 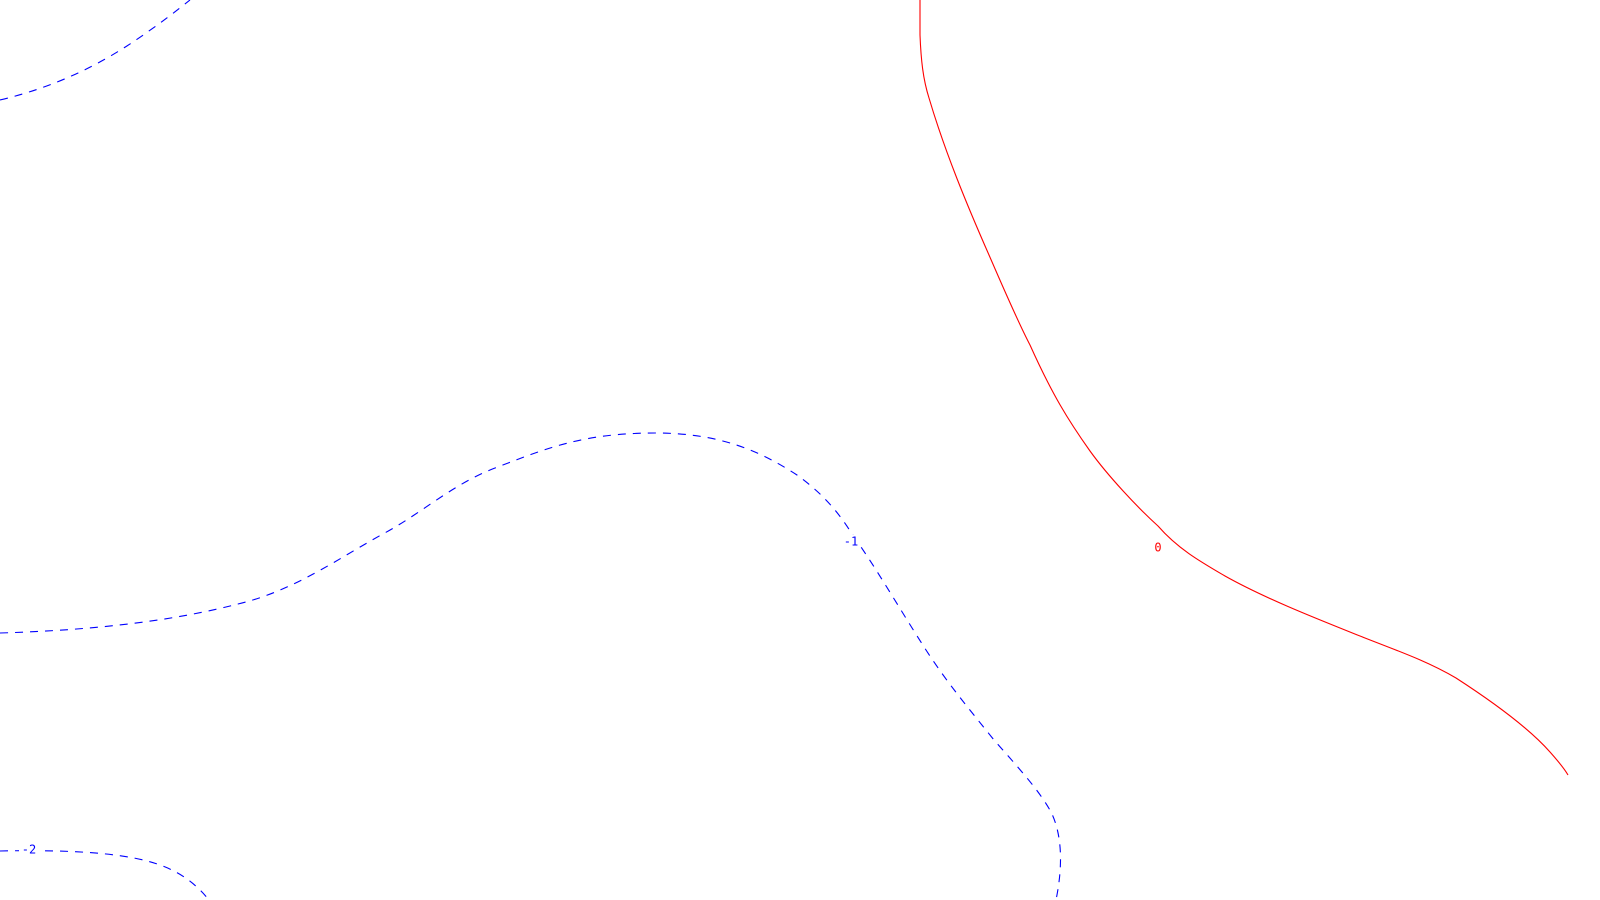 What do you see at coordinates (95, 50) in the screenshot?
I see `contour-line-top-left` at bounding box center [95, 50].